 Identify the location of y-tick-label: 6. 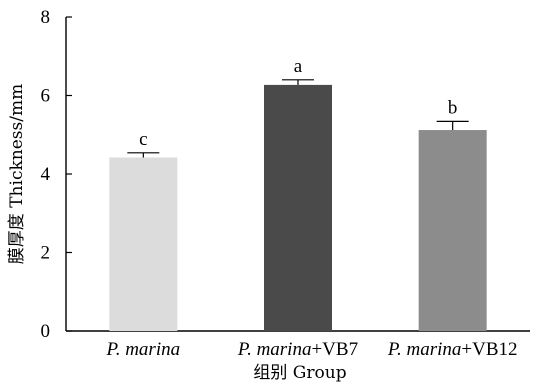
(46, 96).